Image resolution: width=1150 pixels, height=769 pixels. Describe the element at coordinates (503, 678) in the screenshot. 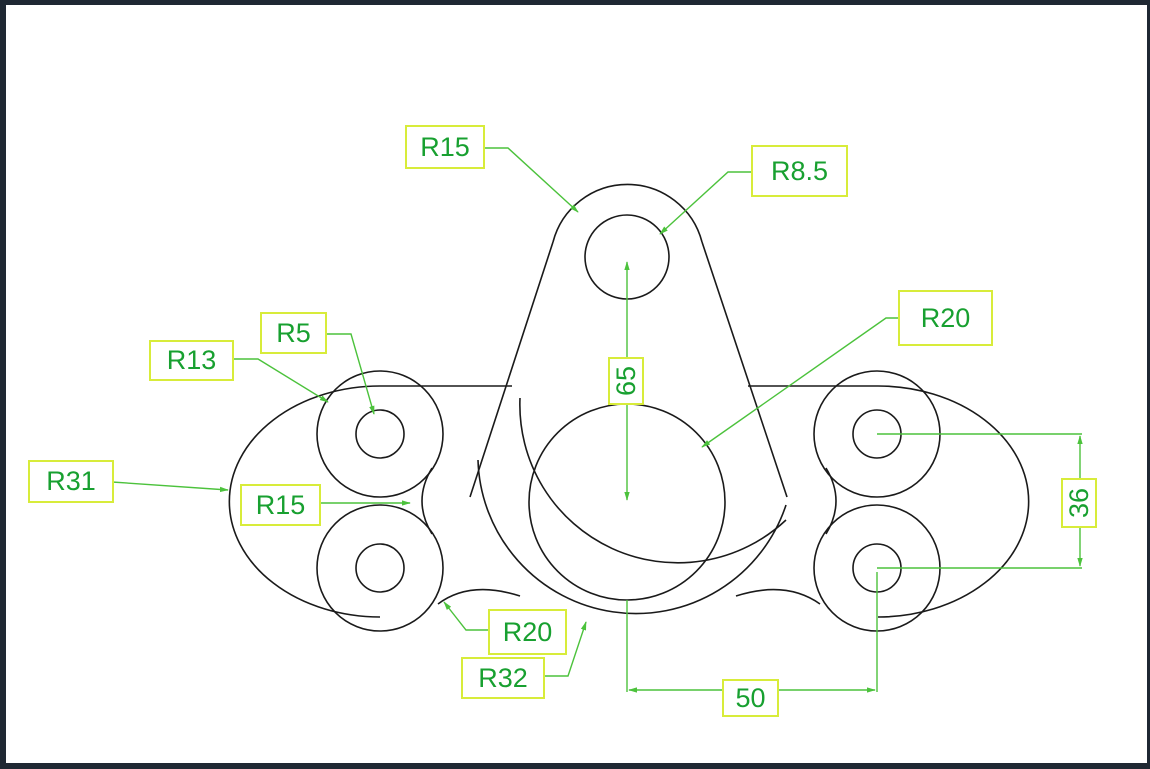

I see `label-r32: R32` at that location.